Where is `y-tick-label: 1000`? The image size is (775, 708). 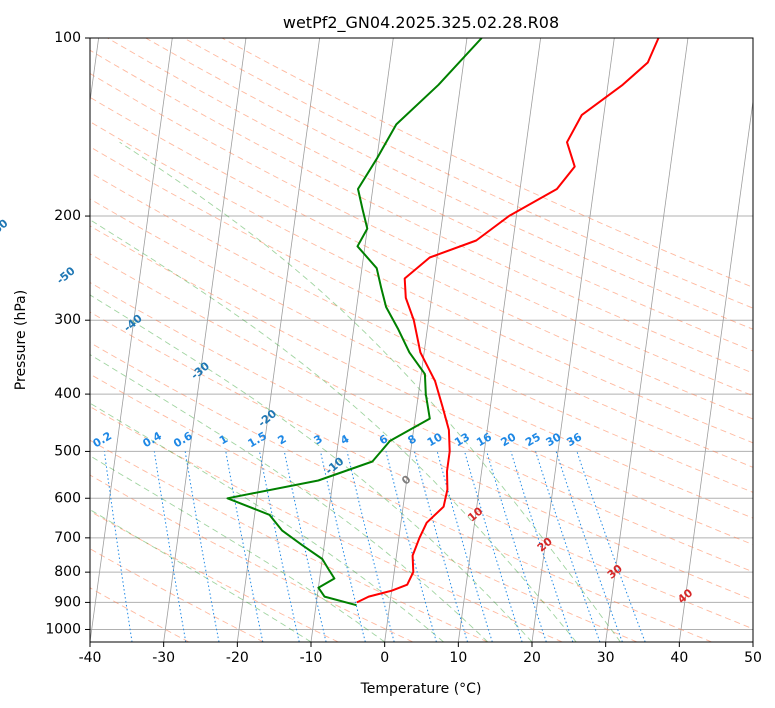
y-tick-label: 1000 is located at coordinates (63, 629).